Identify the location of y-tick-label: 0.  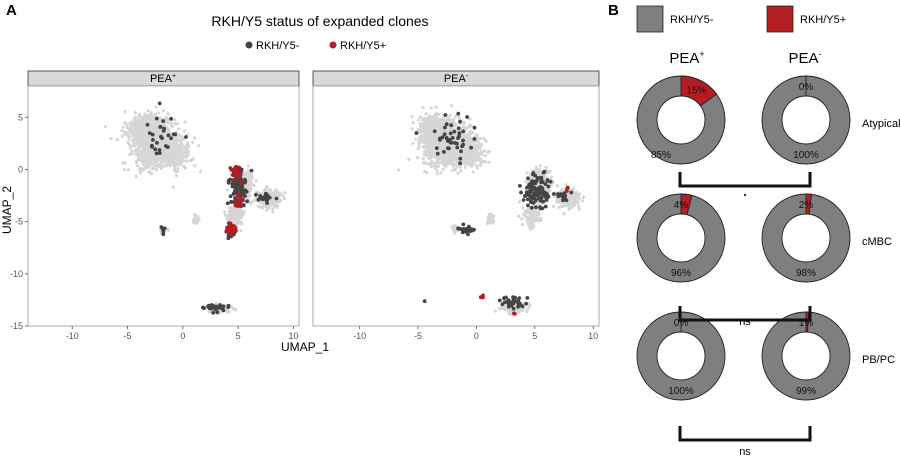
(20, 169).